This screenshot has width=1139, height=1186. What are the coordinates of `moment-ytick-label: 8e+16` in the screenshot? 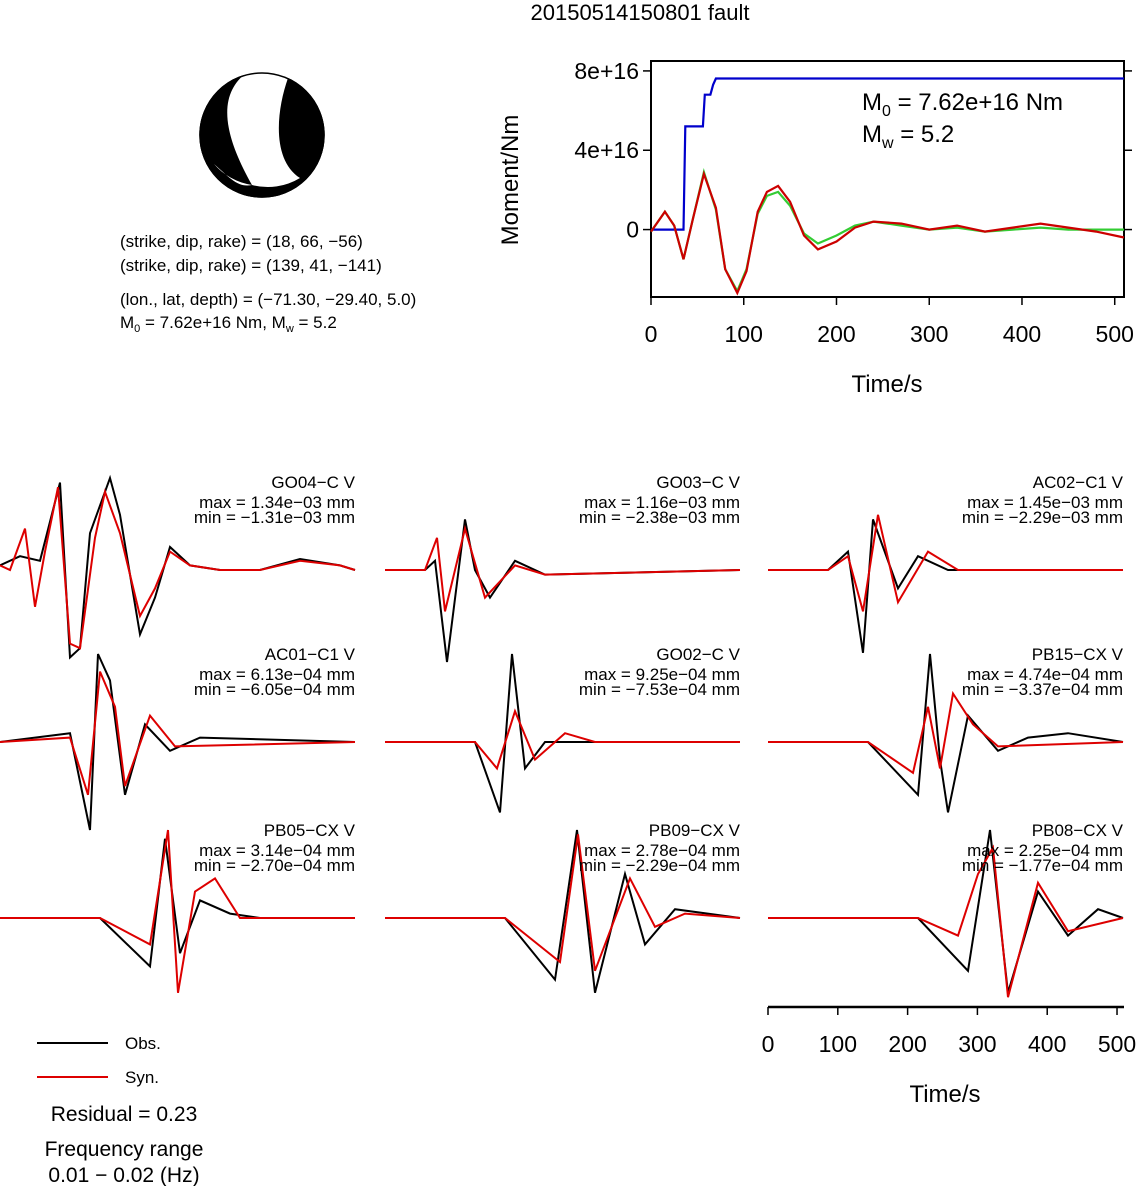 It's located at (606, 71).